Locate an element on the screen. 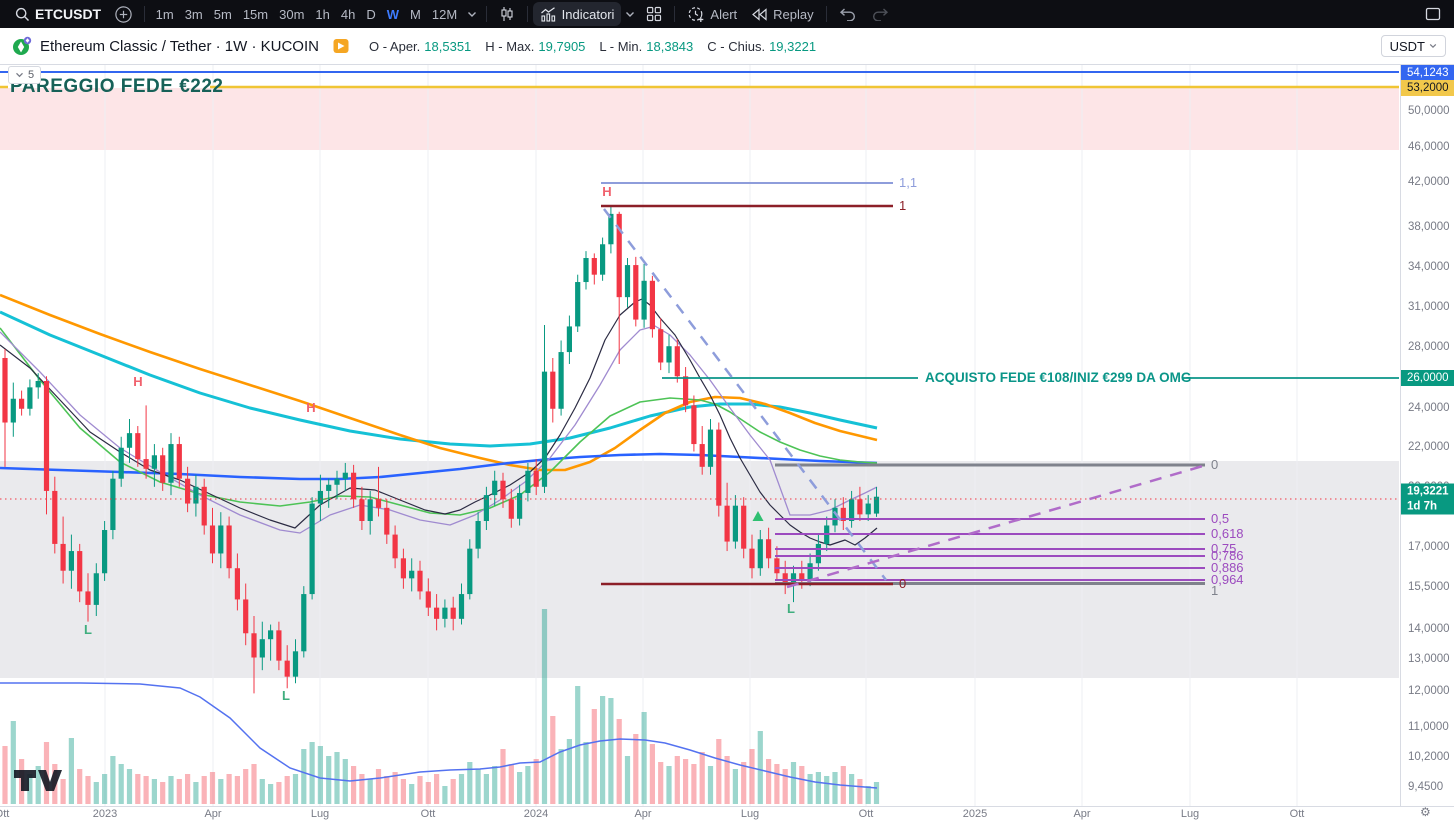 The width and height of the screenshot is (1454, 820). redo-button is located at coordinates (880, 14).